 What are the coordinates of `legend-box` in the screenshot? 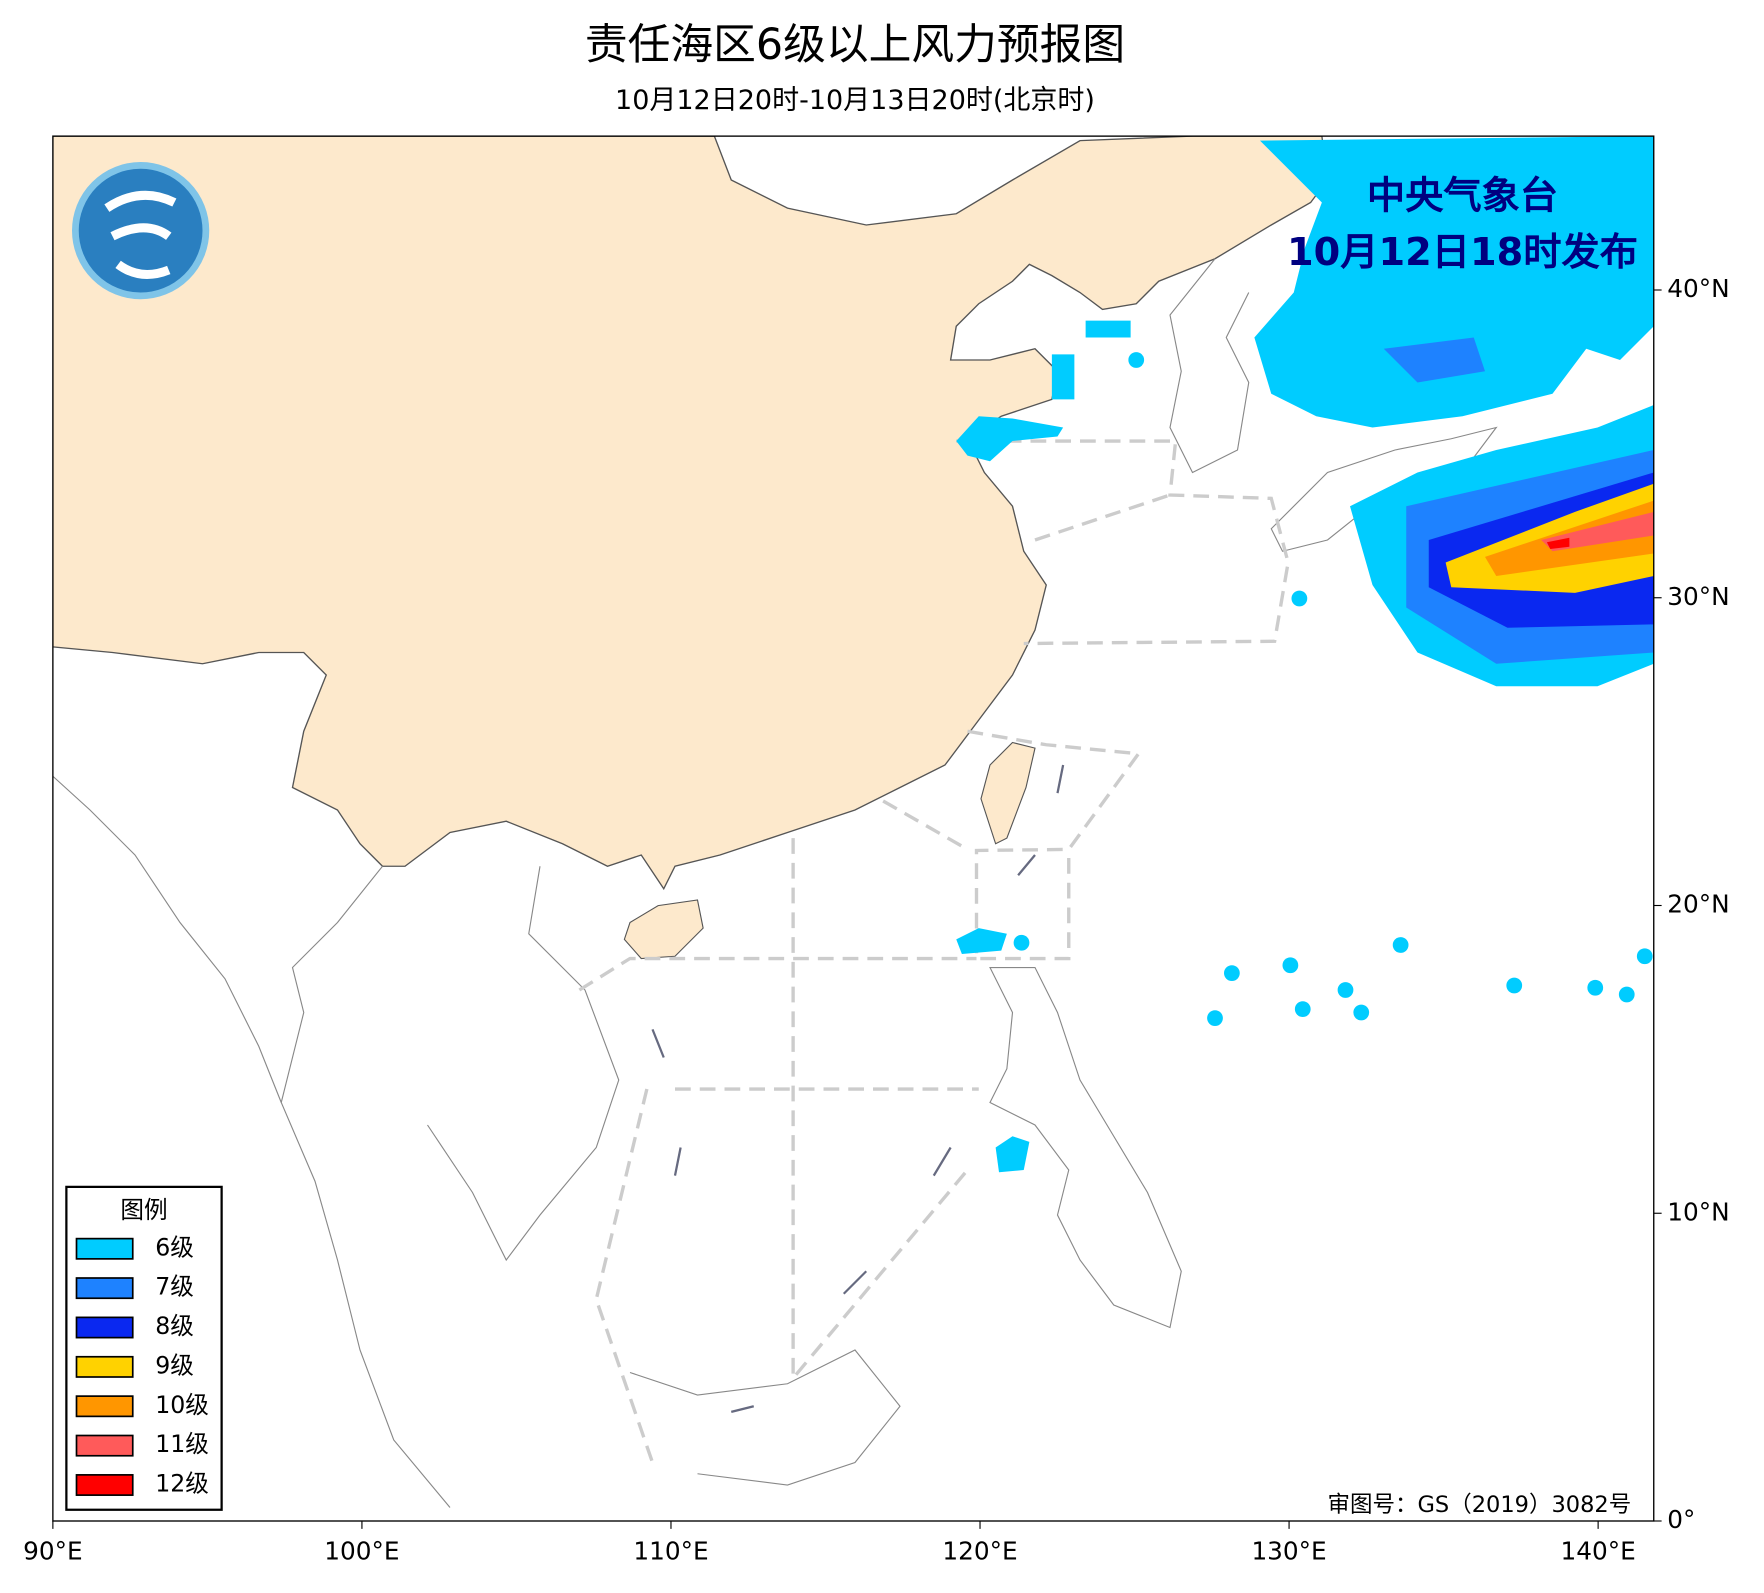 It's located at (144, 1348).